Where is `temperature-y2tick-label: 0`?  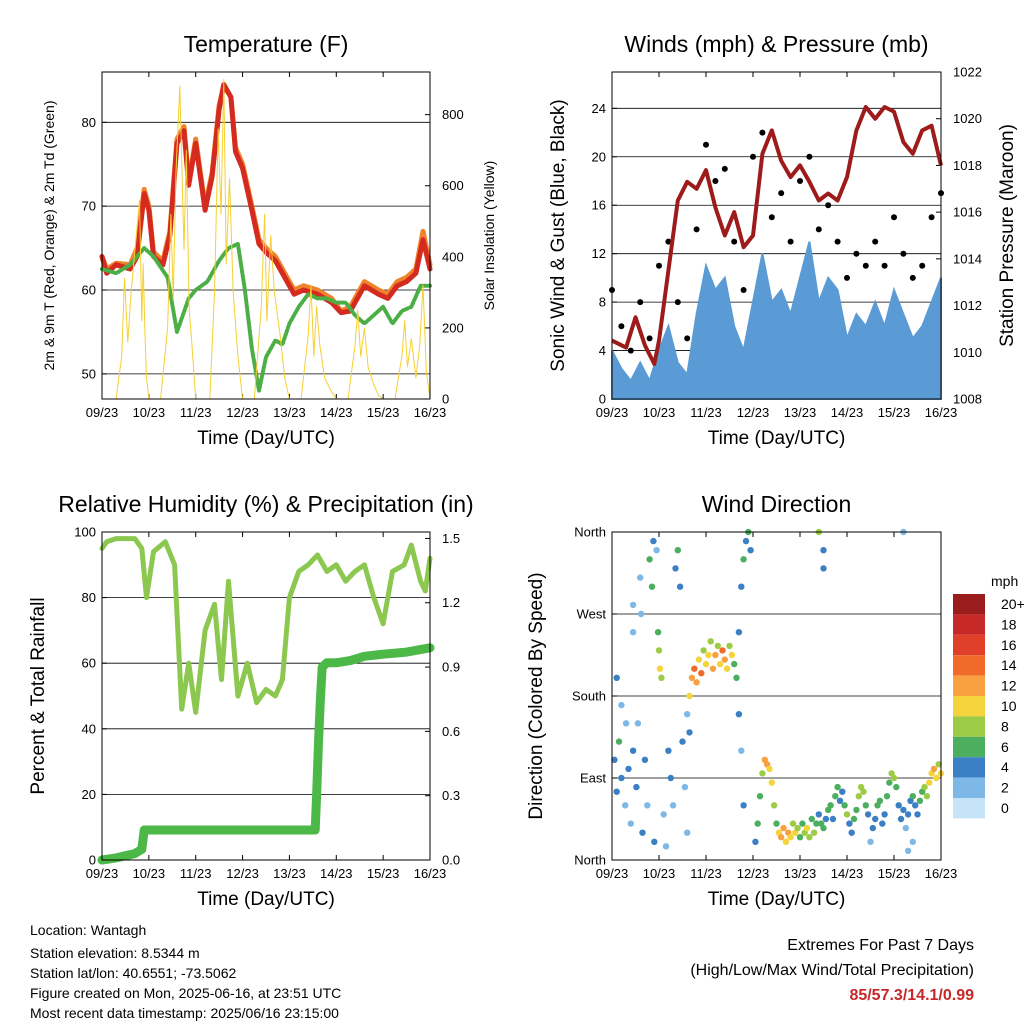
temperature-y2tick-label: 0 is located at coordinates (445, 399).